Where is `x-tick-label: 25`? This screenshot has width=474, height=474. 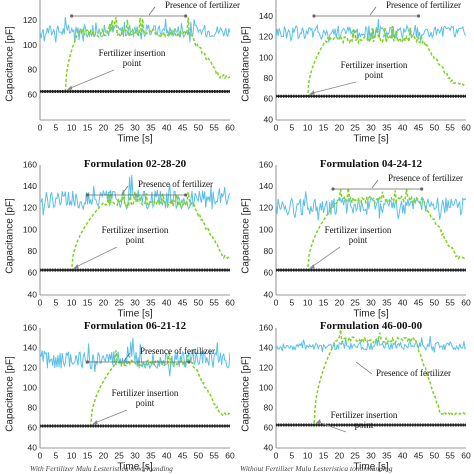
x-tick-label: 25 is located at coordinates (355, 302).